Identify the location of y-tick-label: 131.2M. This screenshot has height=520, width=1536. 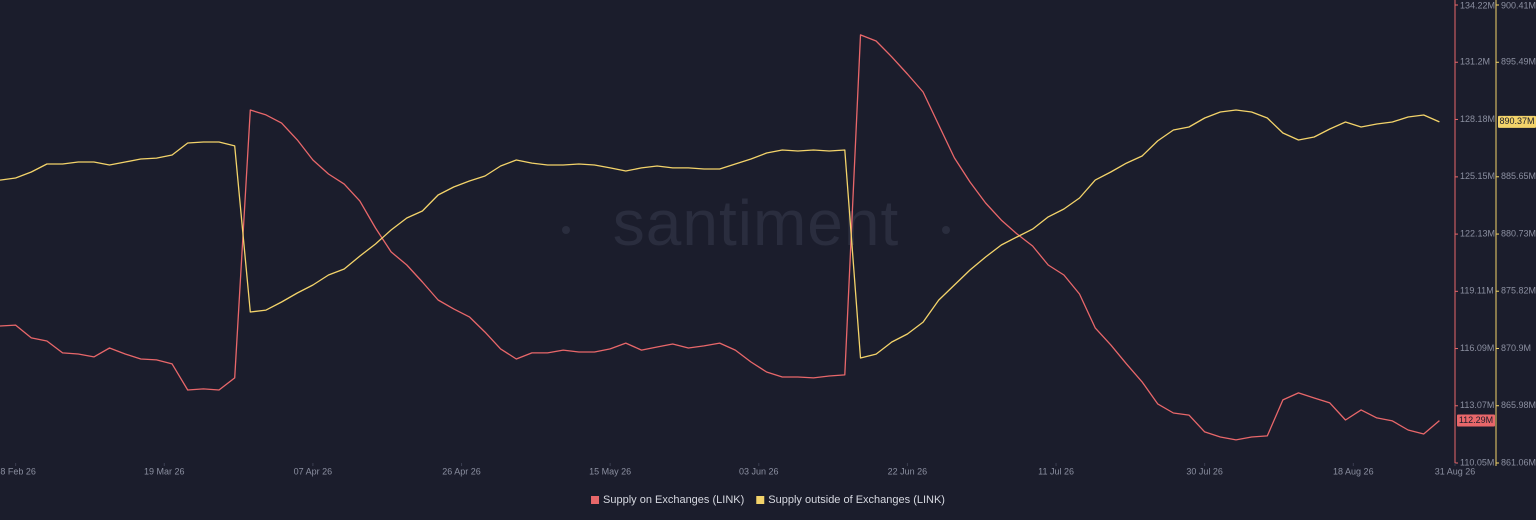
(1475, 62).